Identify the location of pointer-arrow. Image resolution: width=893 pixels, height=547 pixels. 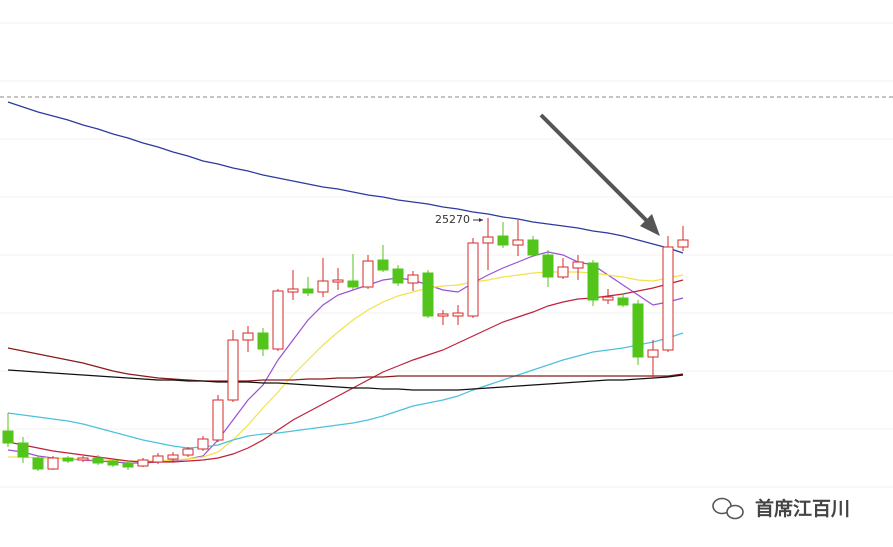
(599, 174).